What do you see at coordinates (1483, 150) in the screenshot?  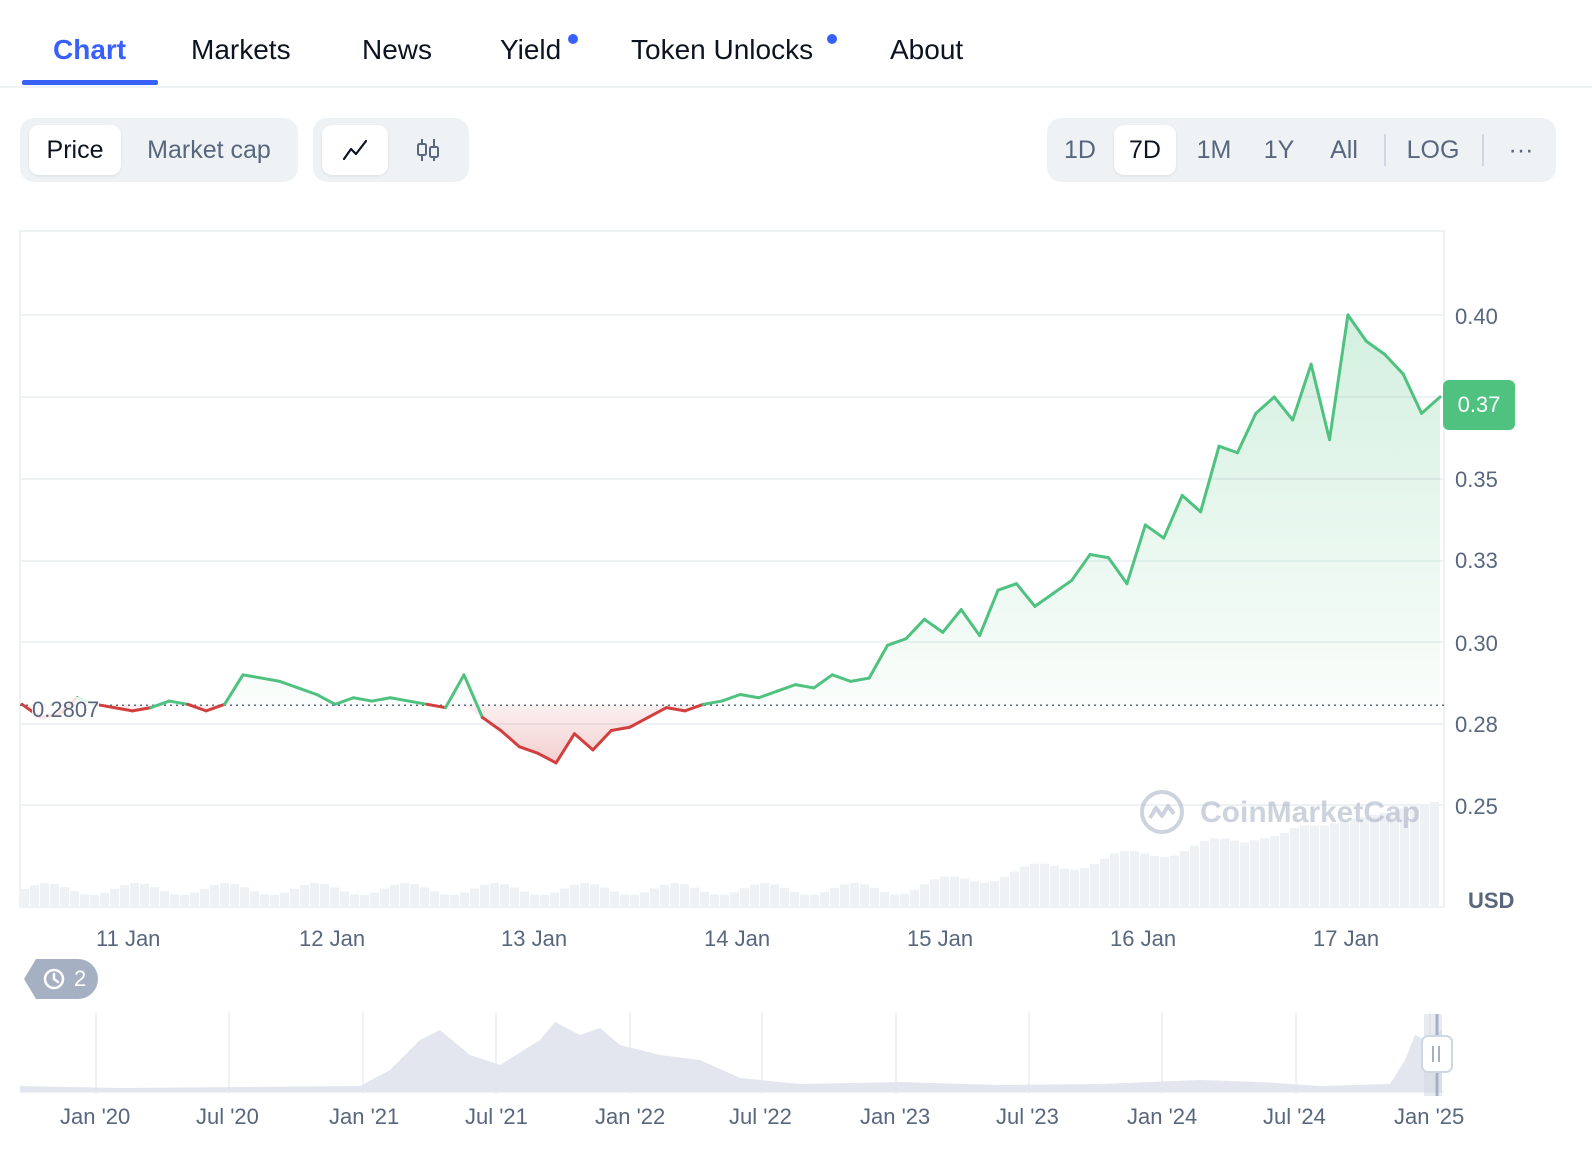 I see `range-divider` at bounding box center [1483, 150].